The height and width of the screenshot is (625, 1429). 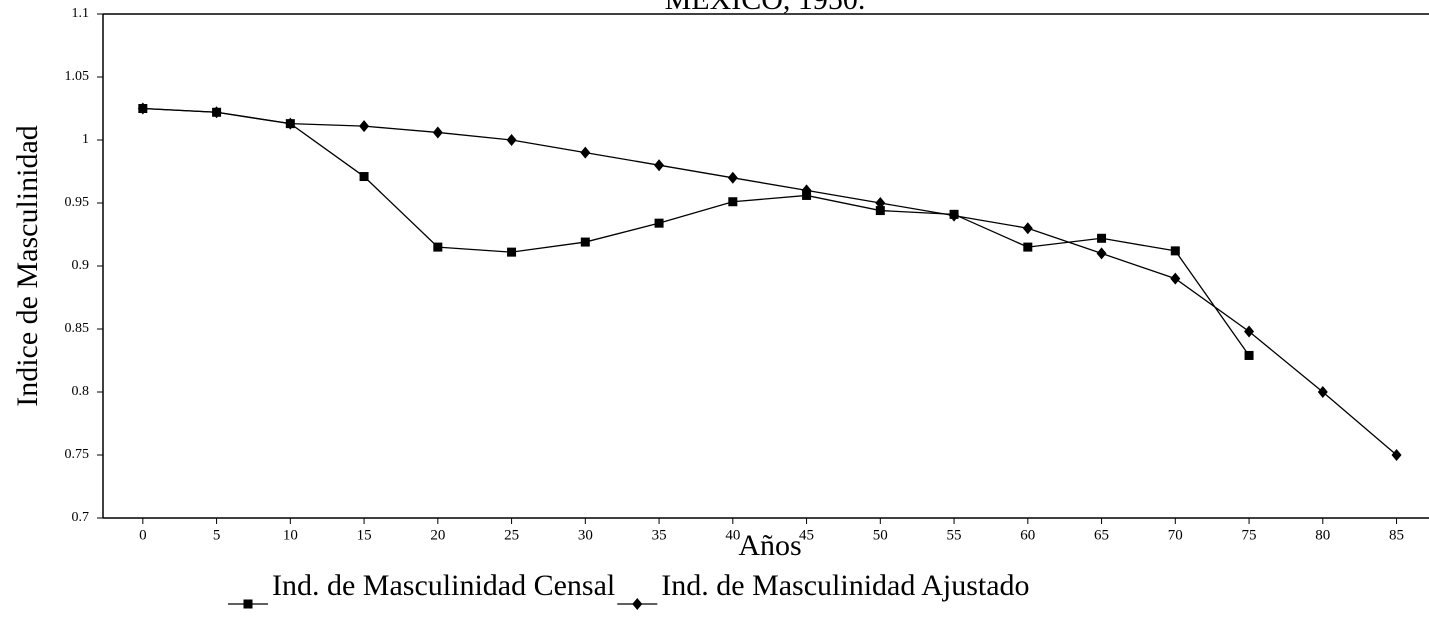 What do you see at coordinates (443, 585) in the screenshot?
I see `legend-label: Ind. de Masculinidad Censal` at bounding box center [443, 585].